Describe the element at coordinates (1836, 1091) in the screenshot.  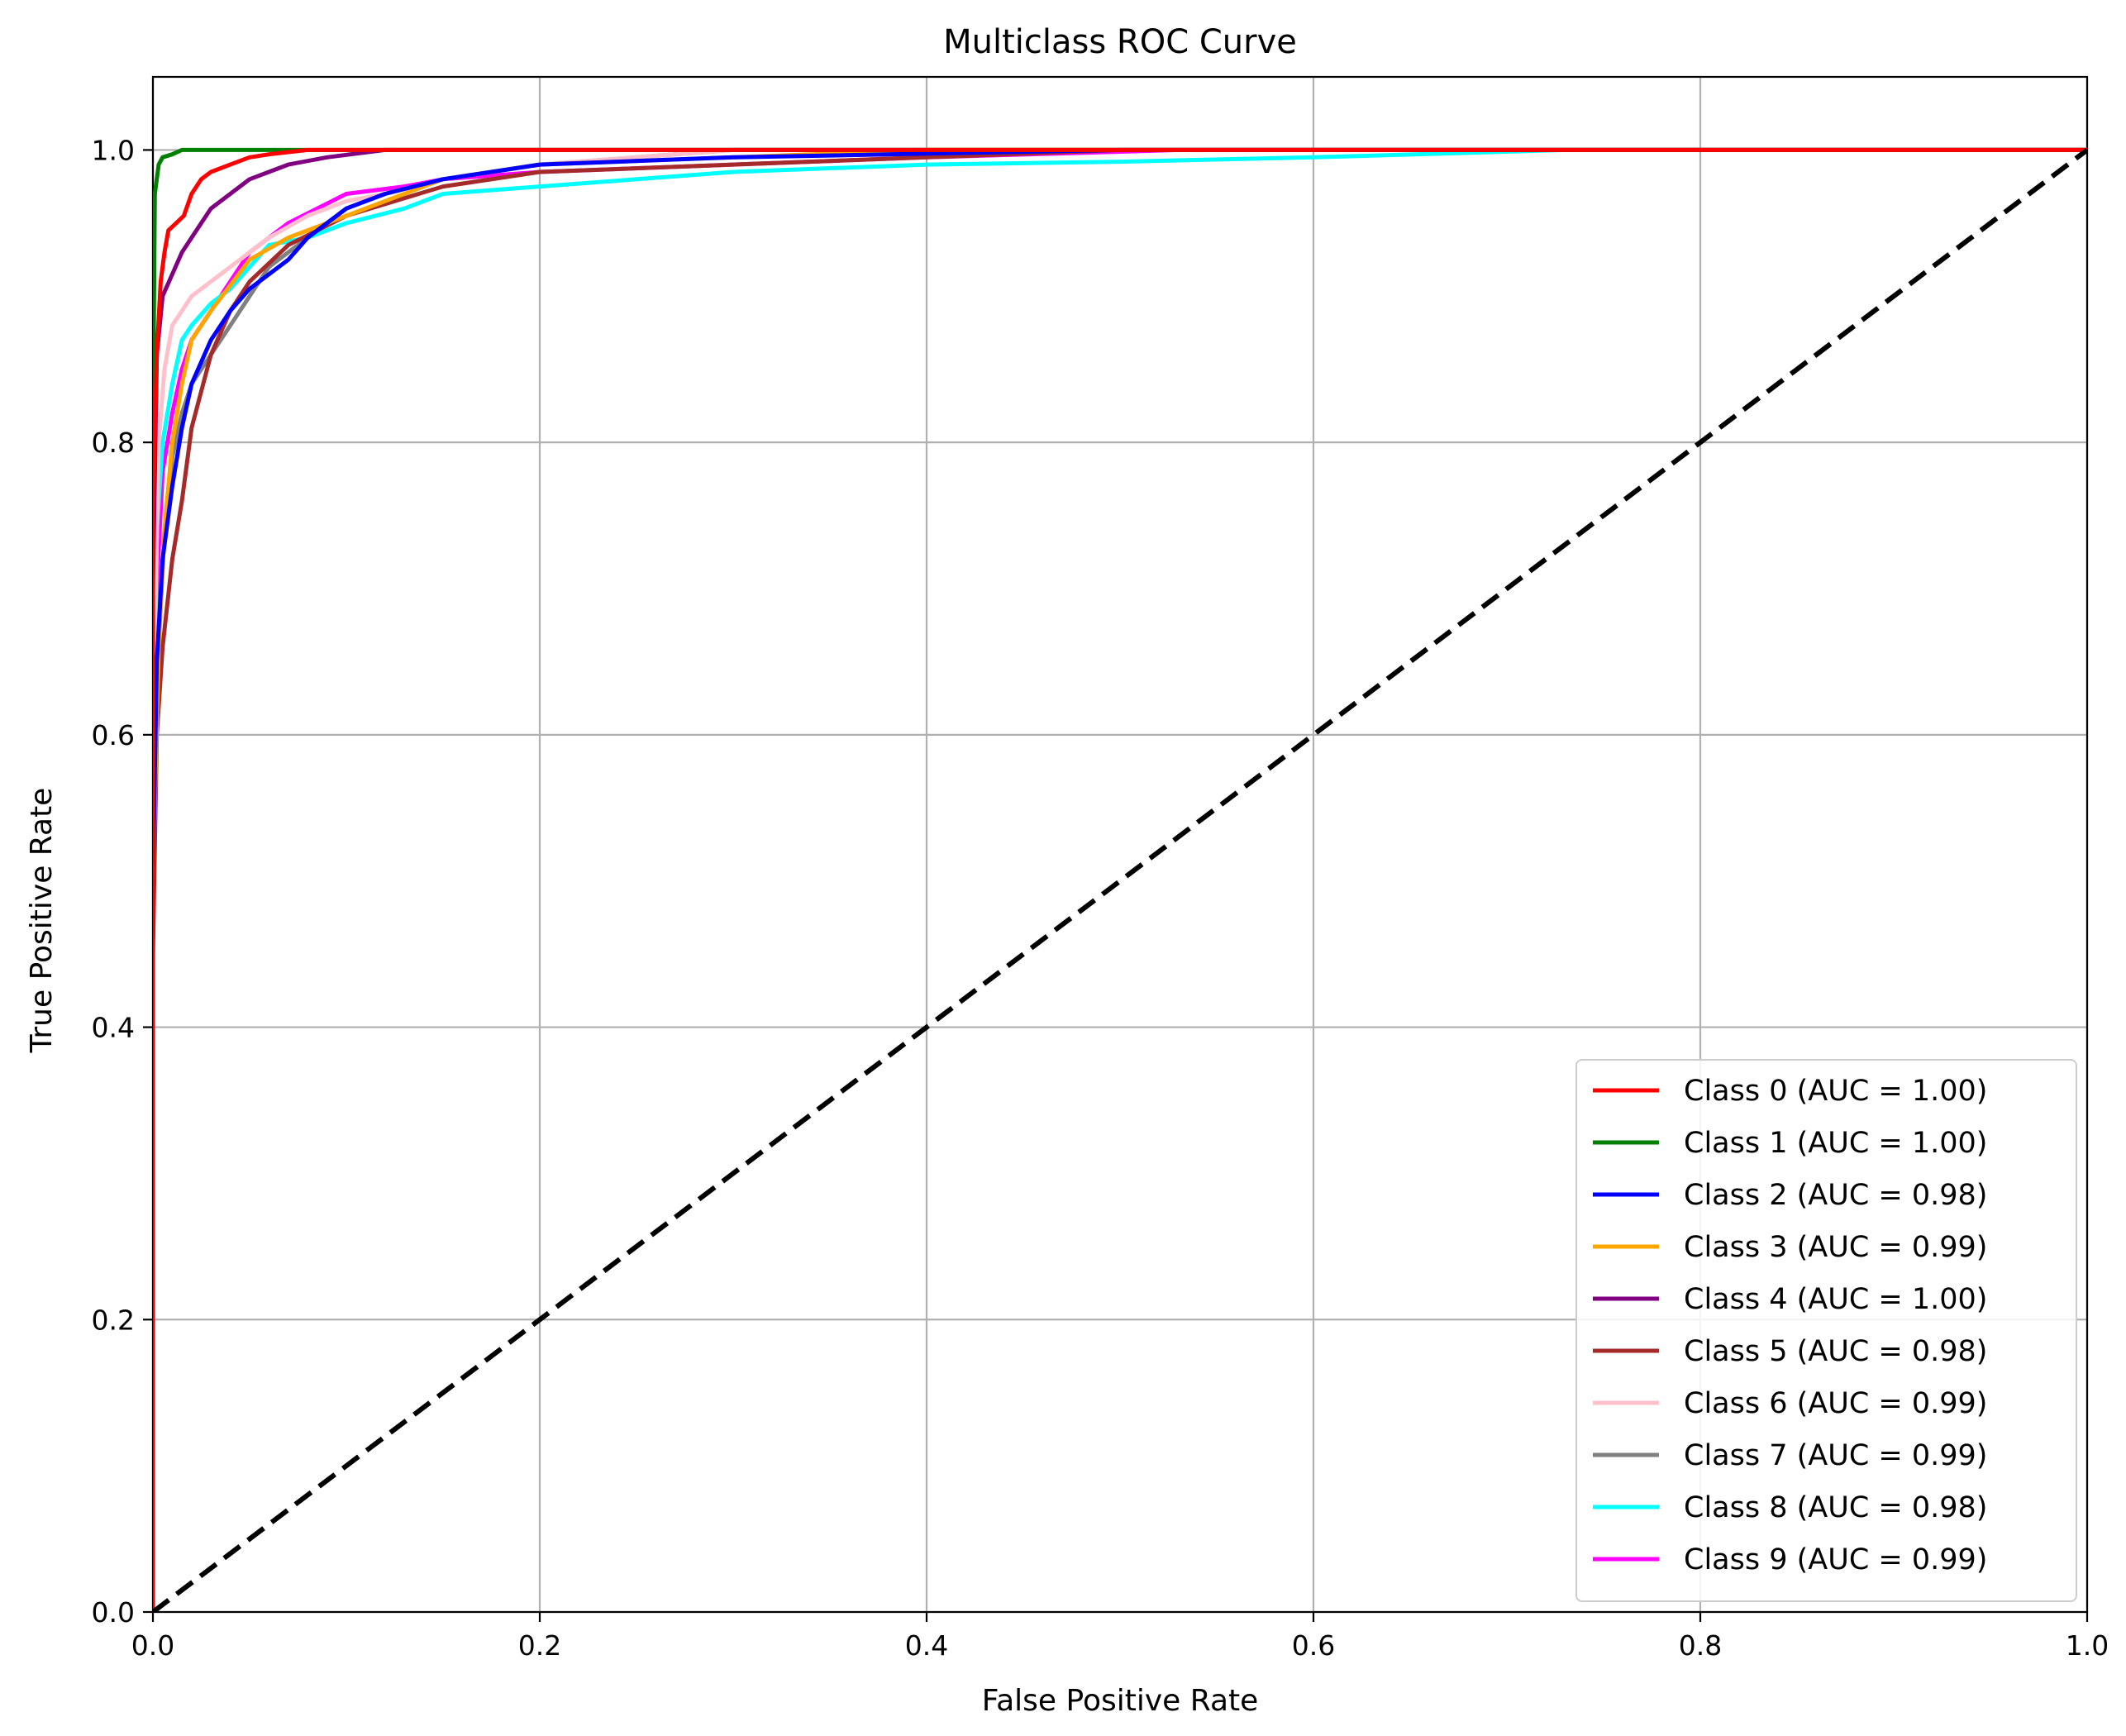
I see `legend-label-class-0: Class 0 (AUC = 1.00)` at that location.